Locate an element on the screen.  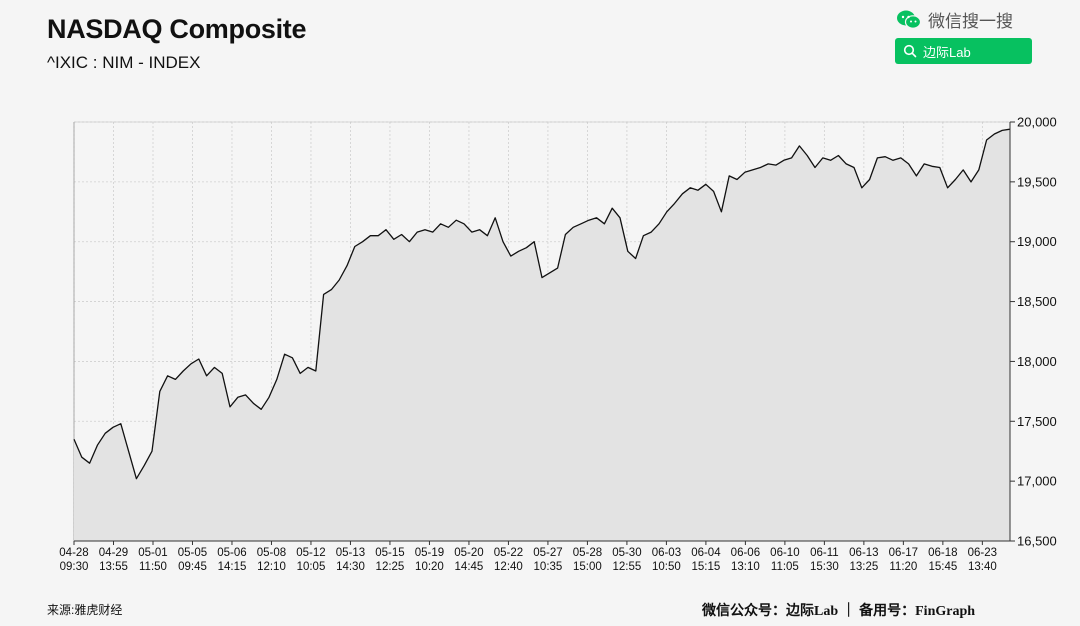
footer-credit: 微信公众号：边际Lab ｜ 备用号：FinGraph is located at coordinates (839, 611).